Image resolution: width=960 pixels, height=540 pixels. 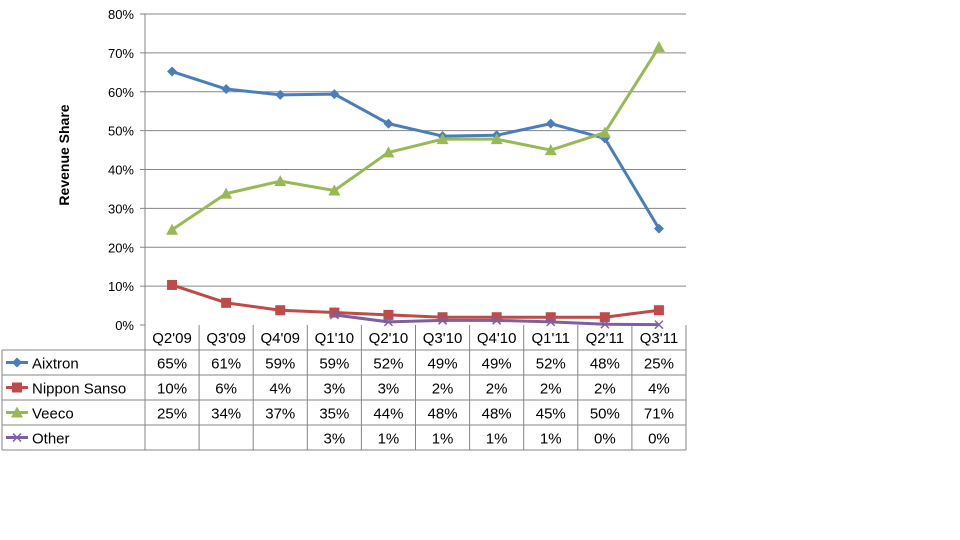 I want to click on y-tick-label: 10%, so click(x=121, y=286).